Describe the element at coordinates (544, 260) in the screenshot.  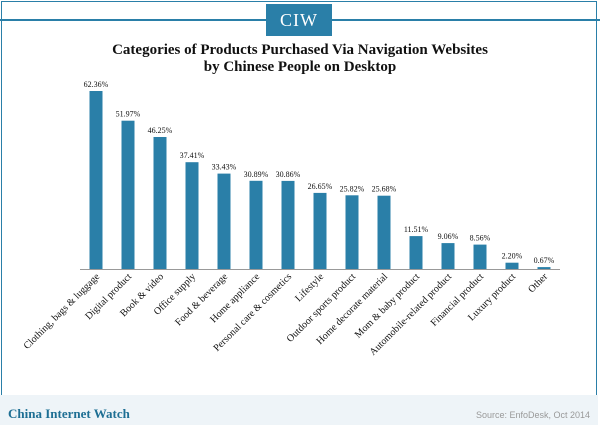
I see `value-label-14: 0.67%` at that location.